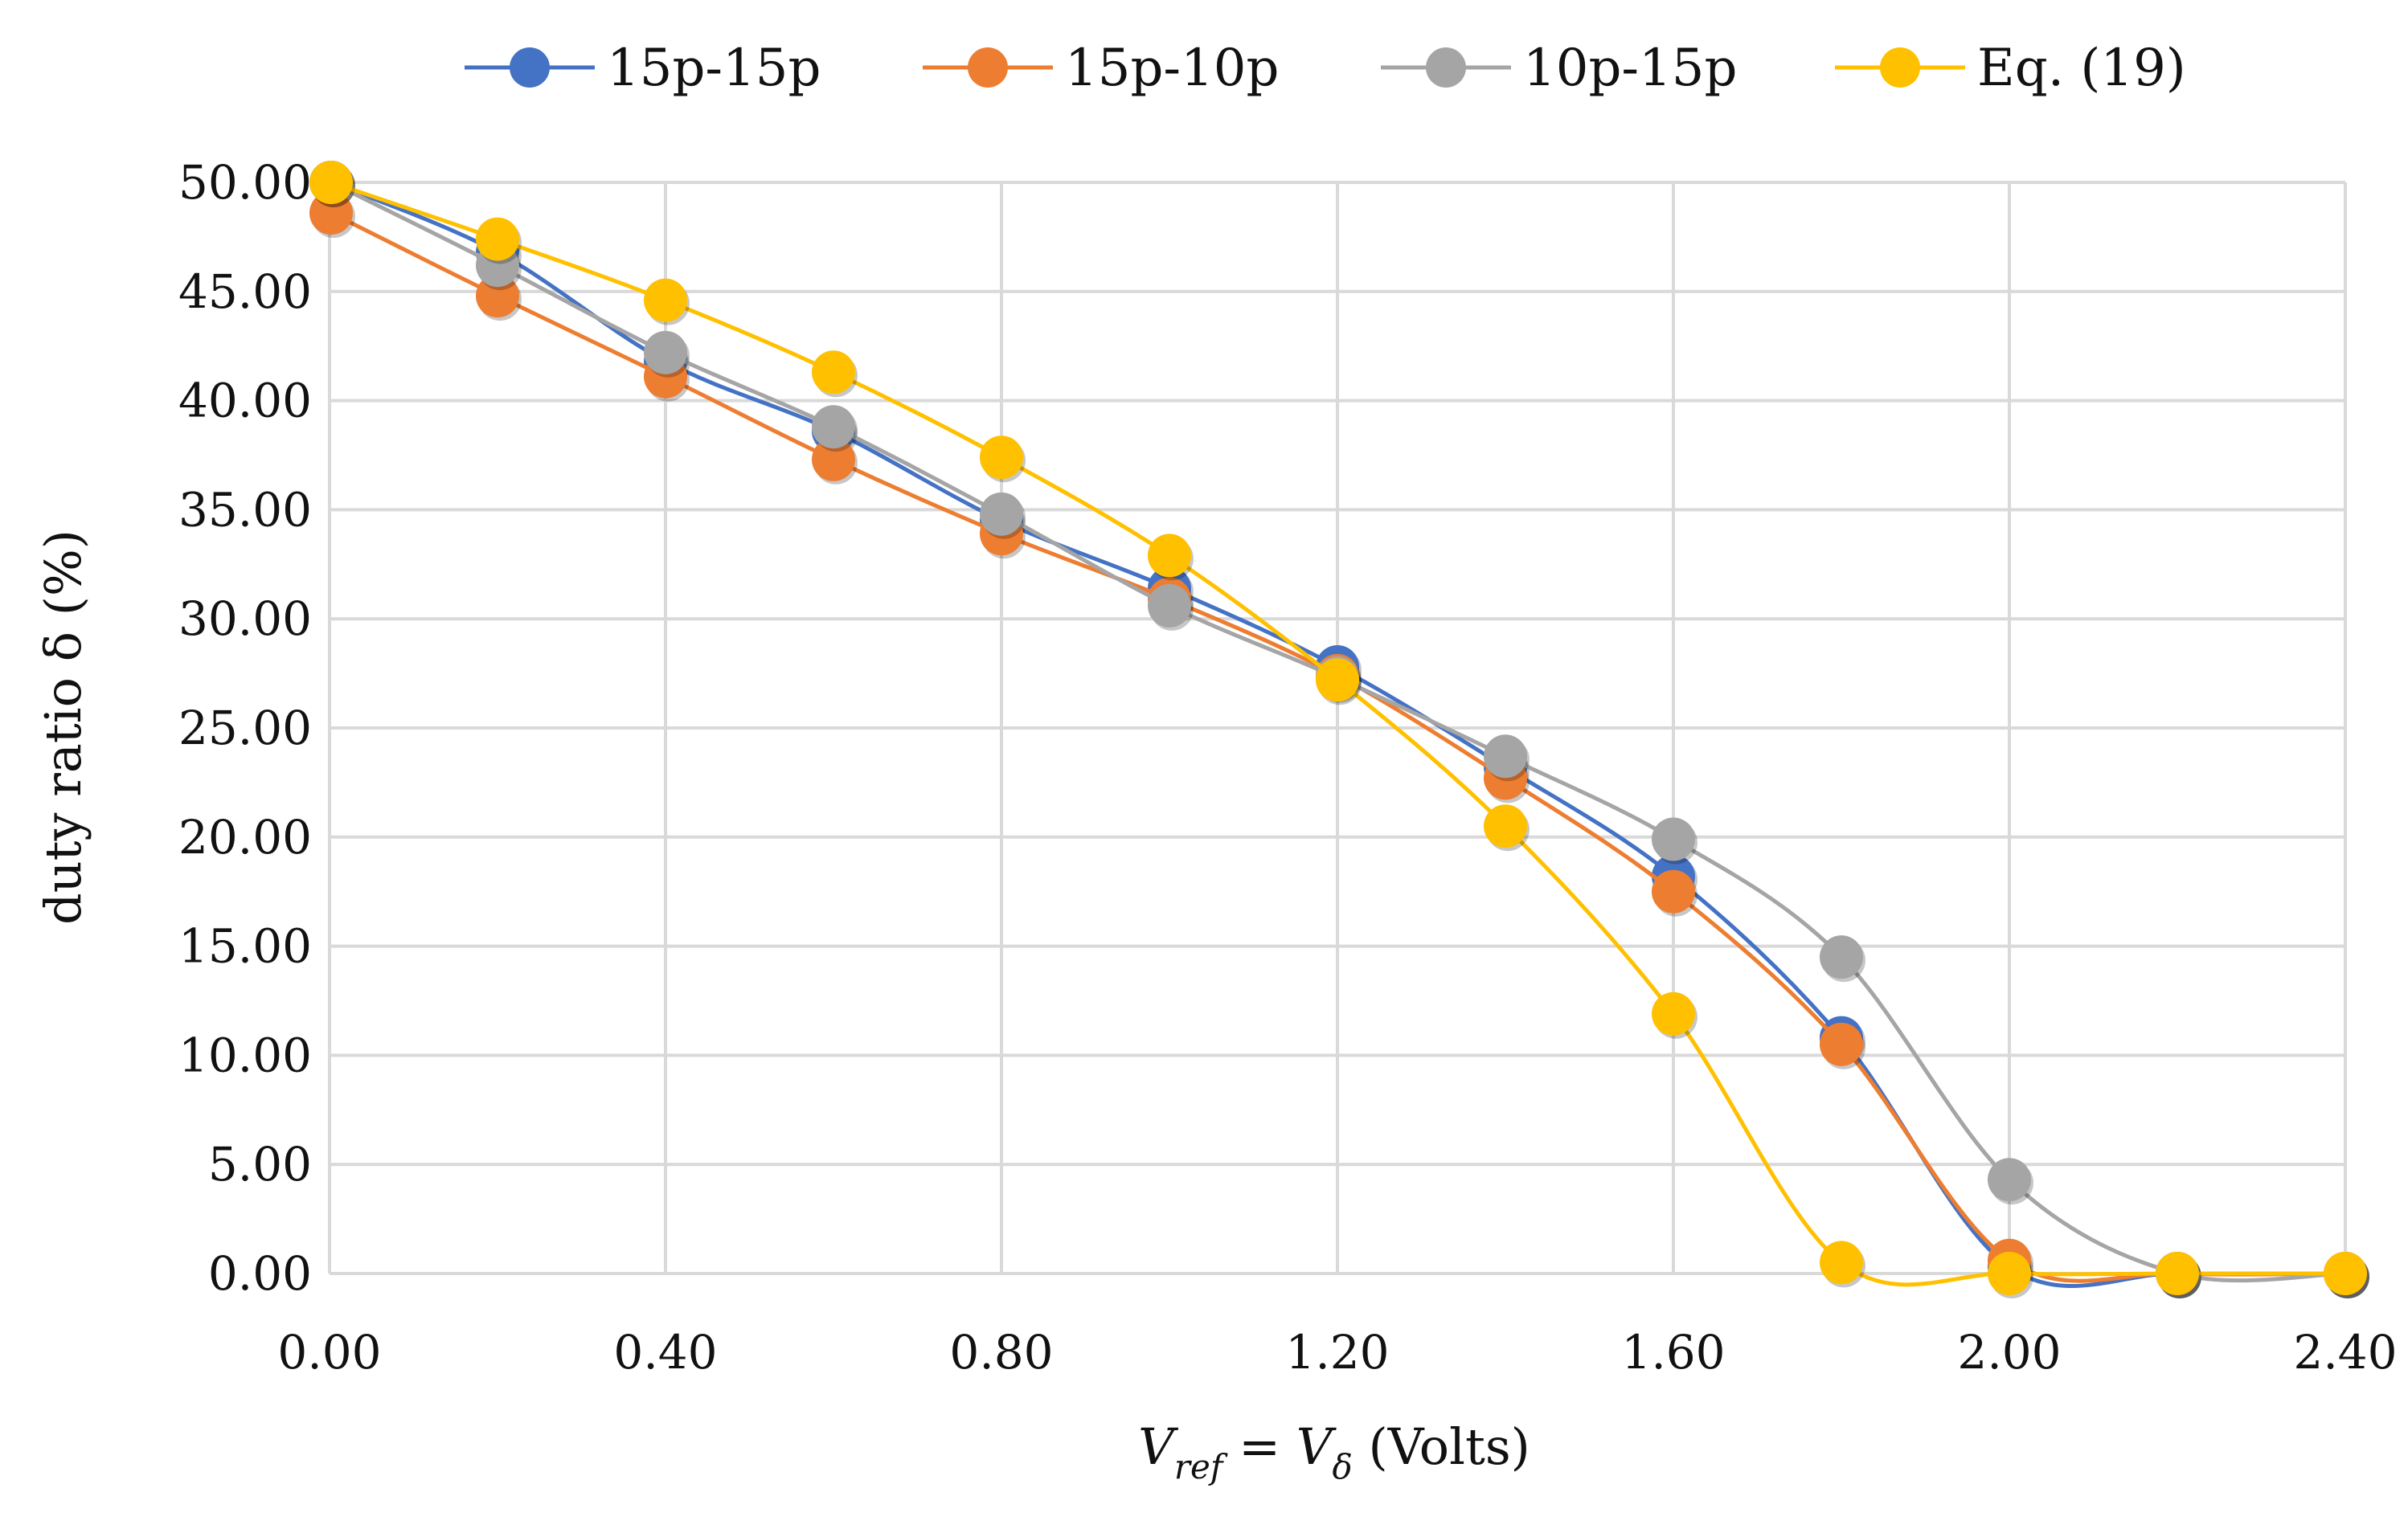 This screenshot has height=1525, width=2408. I want to click on x-tick-label: 0.40, so click(665, 1352).